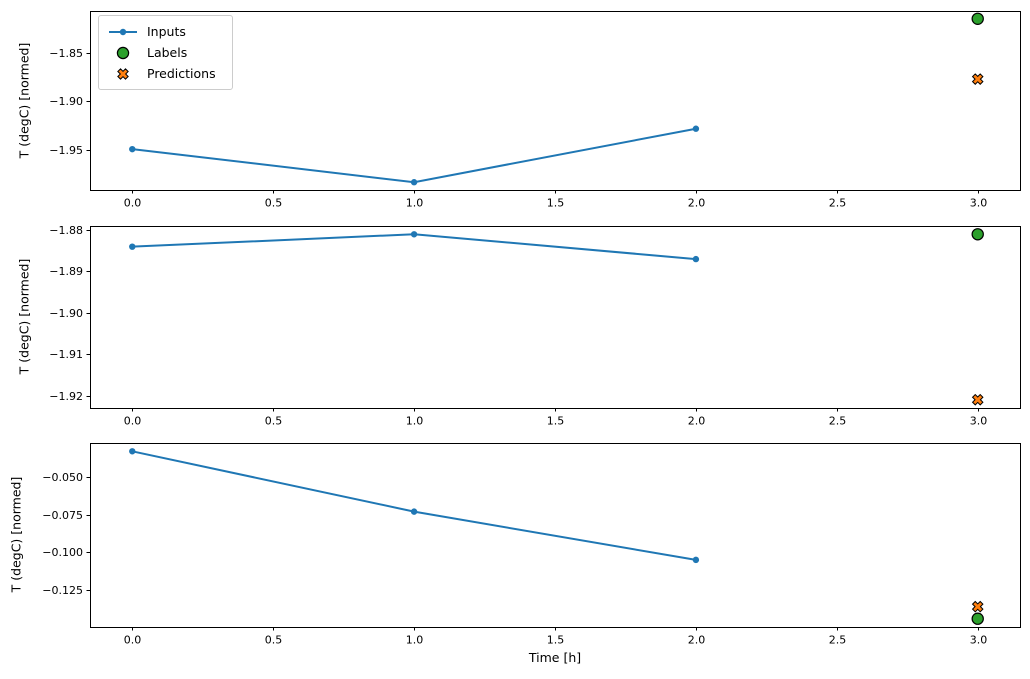 This screenshot has height=679, width=1030. Describe the element at coordinates (62, 477) in the screenshot. I see `y-tick-label: −0.050` at that location.